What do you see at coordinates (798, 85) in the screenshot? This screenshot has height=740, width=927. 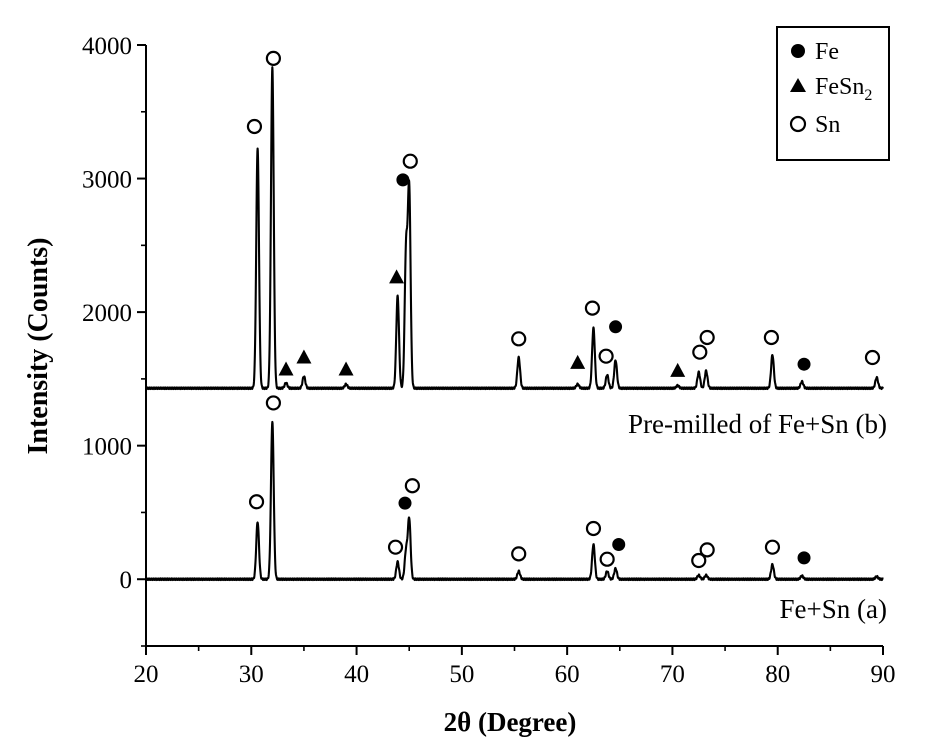 I see `legend-fesn2-marker` at bounding box center [798, 85].